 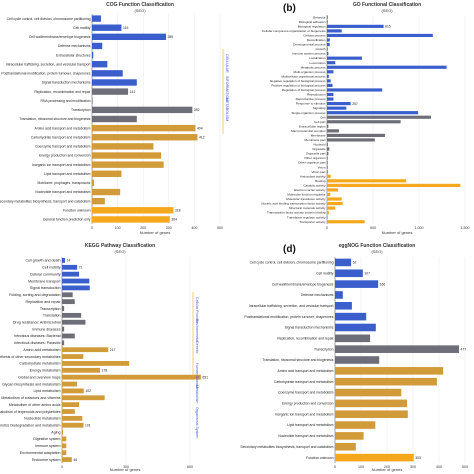 I want to click on category-label: Growth, so click(x=321, y=49).